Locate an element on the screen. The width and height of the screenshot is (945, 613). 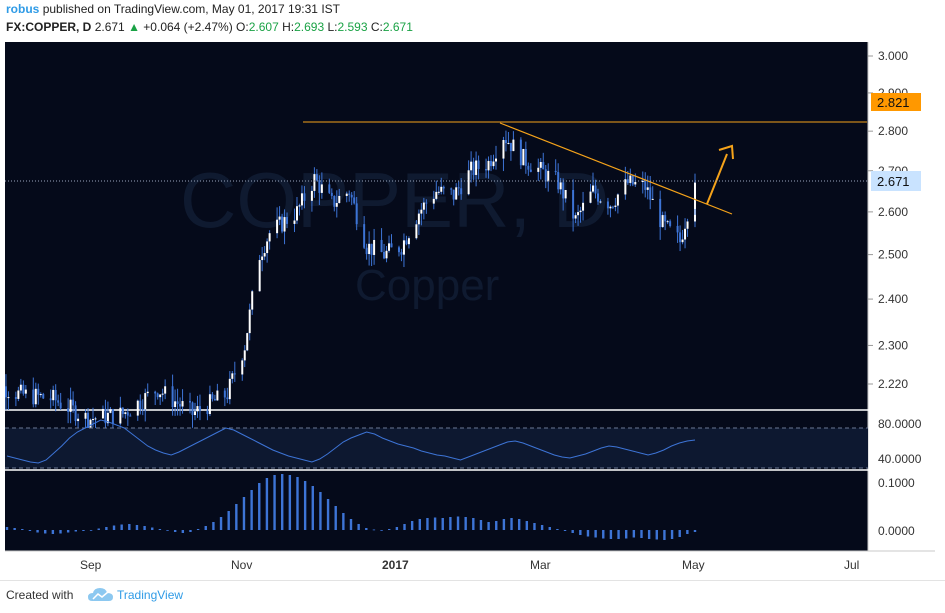
time-axis-panel is located at coordinates (470, 565).